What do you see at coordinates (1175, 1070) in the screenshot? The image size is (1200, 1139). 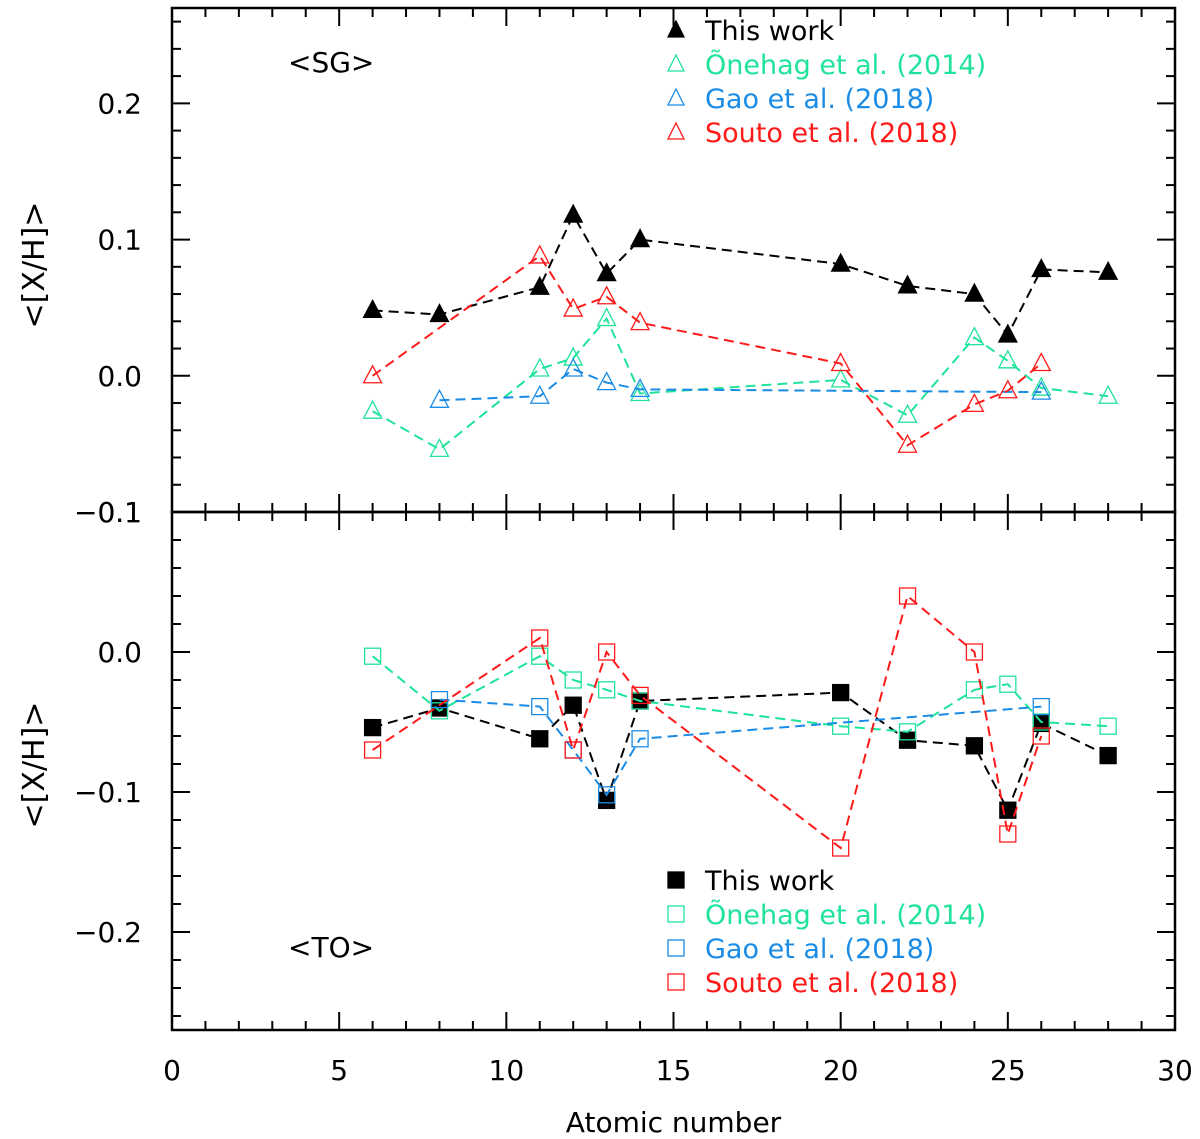 I see `x-tick-label: 30` at bounding box center [1175, 1070].